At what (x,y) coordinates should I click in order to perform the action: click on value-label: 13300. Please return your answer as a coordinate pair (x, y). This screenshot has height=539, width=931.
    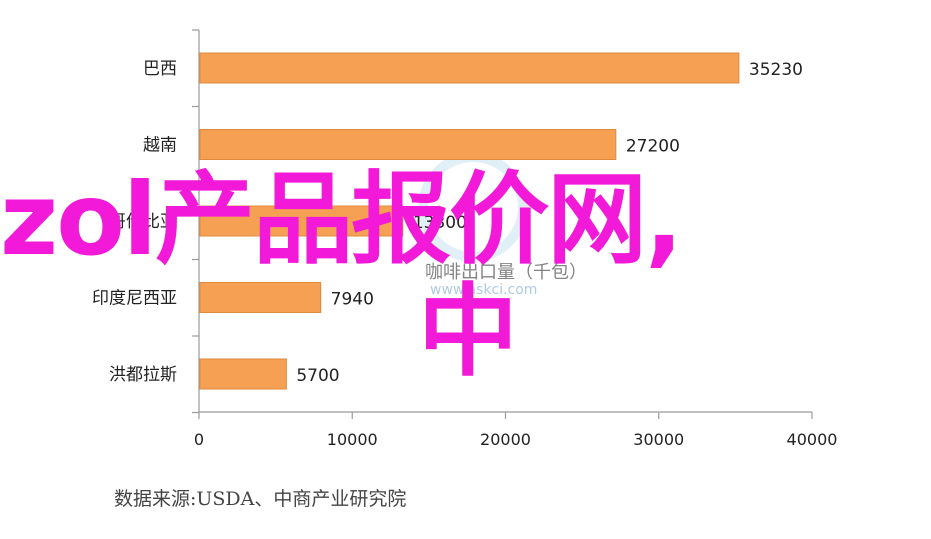
    Looking at the image, I should click on (440, 223).